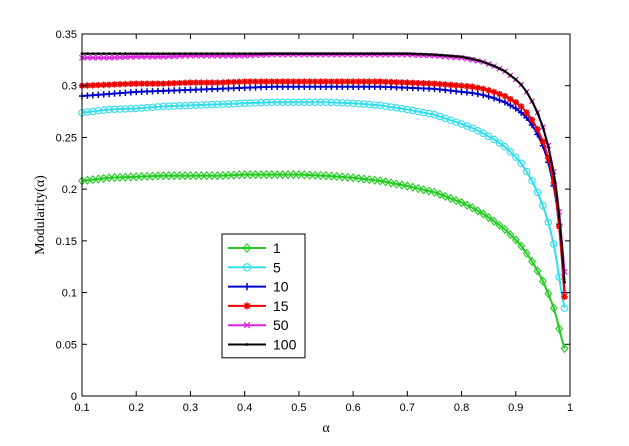 The image size is (629, 446). Describe the element at coordinates (81, 408) in the screenshot. I see `x-tick-label: 0.1` at that location.